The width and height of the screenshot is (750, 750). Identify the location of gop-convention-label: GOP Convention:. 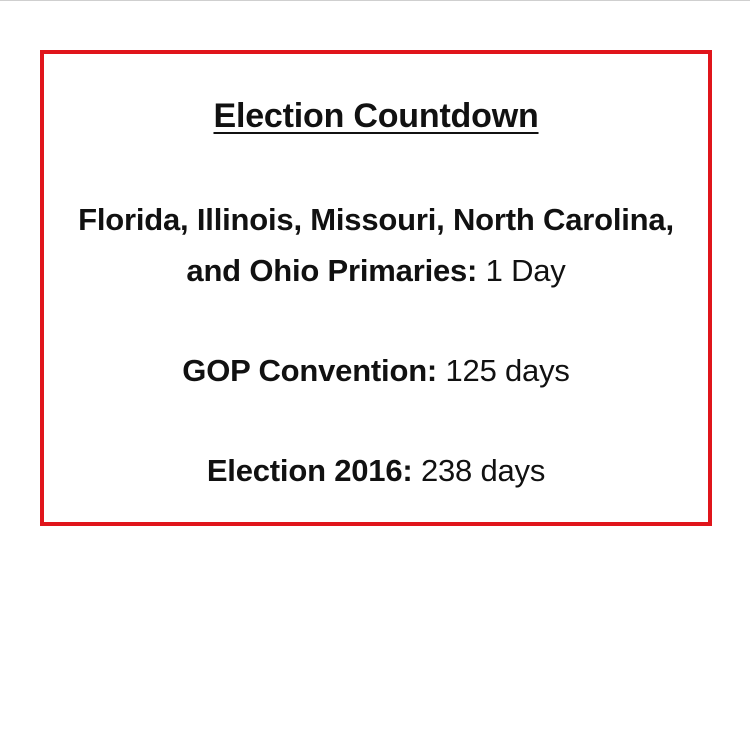
(310, 370).